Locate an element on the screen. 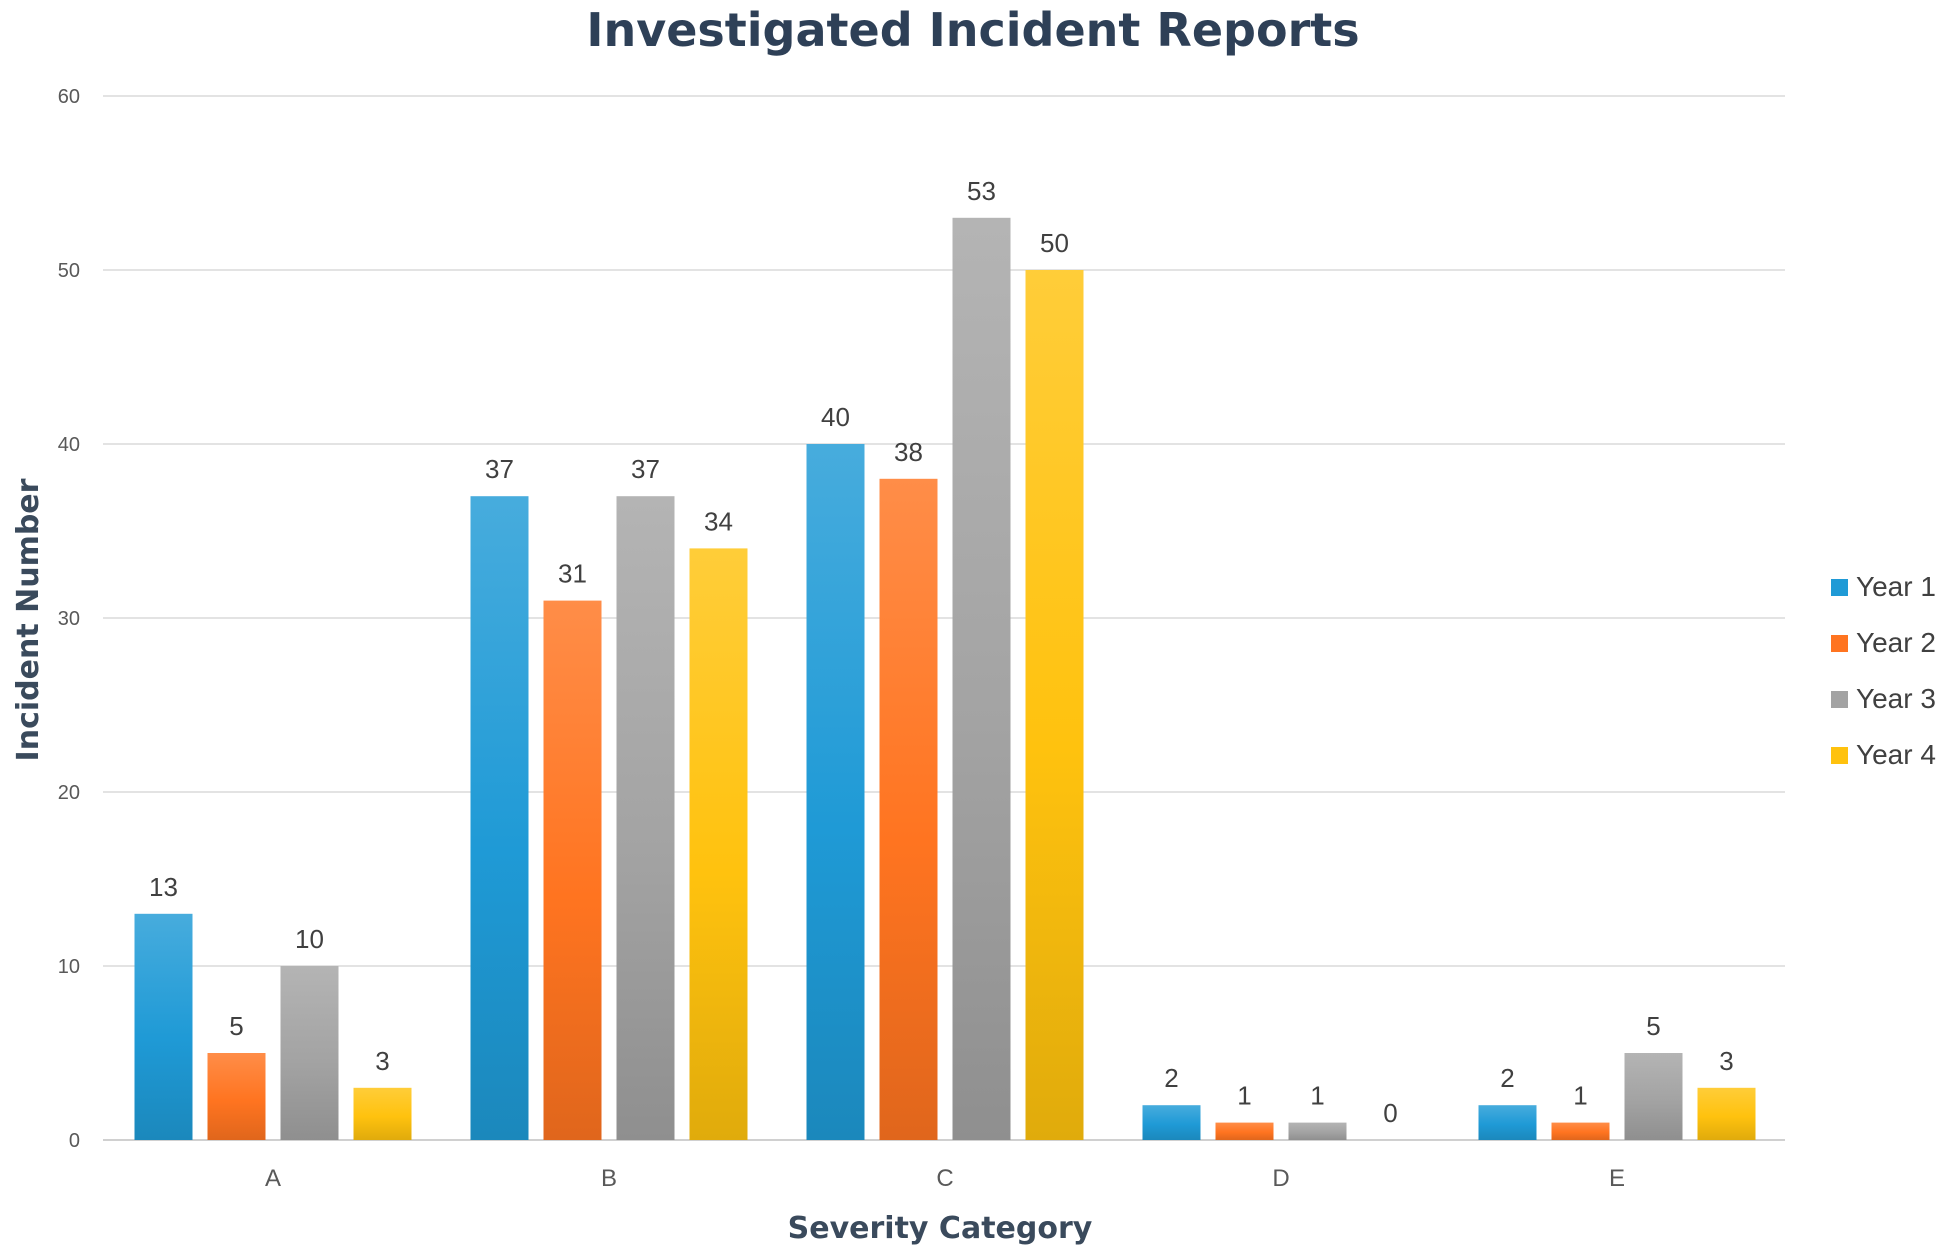 Image resolution: width=1946 pixels, height=1257 pixels. legend: Year 1 Year 2 Year 3 Year 4 is located at coordinates (1883, 670).